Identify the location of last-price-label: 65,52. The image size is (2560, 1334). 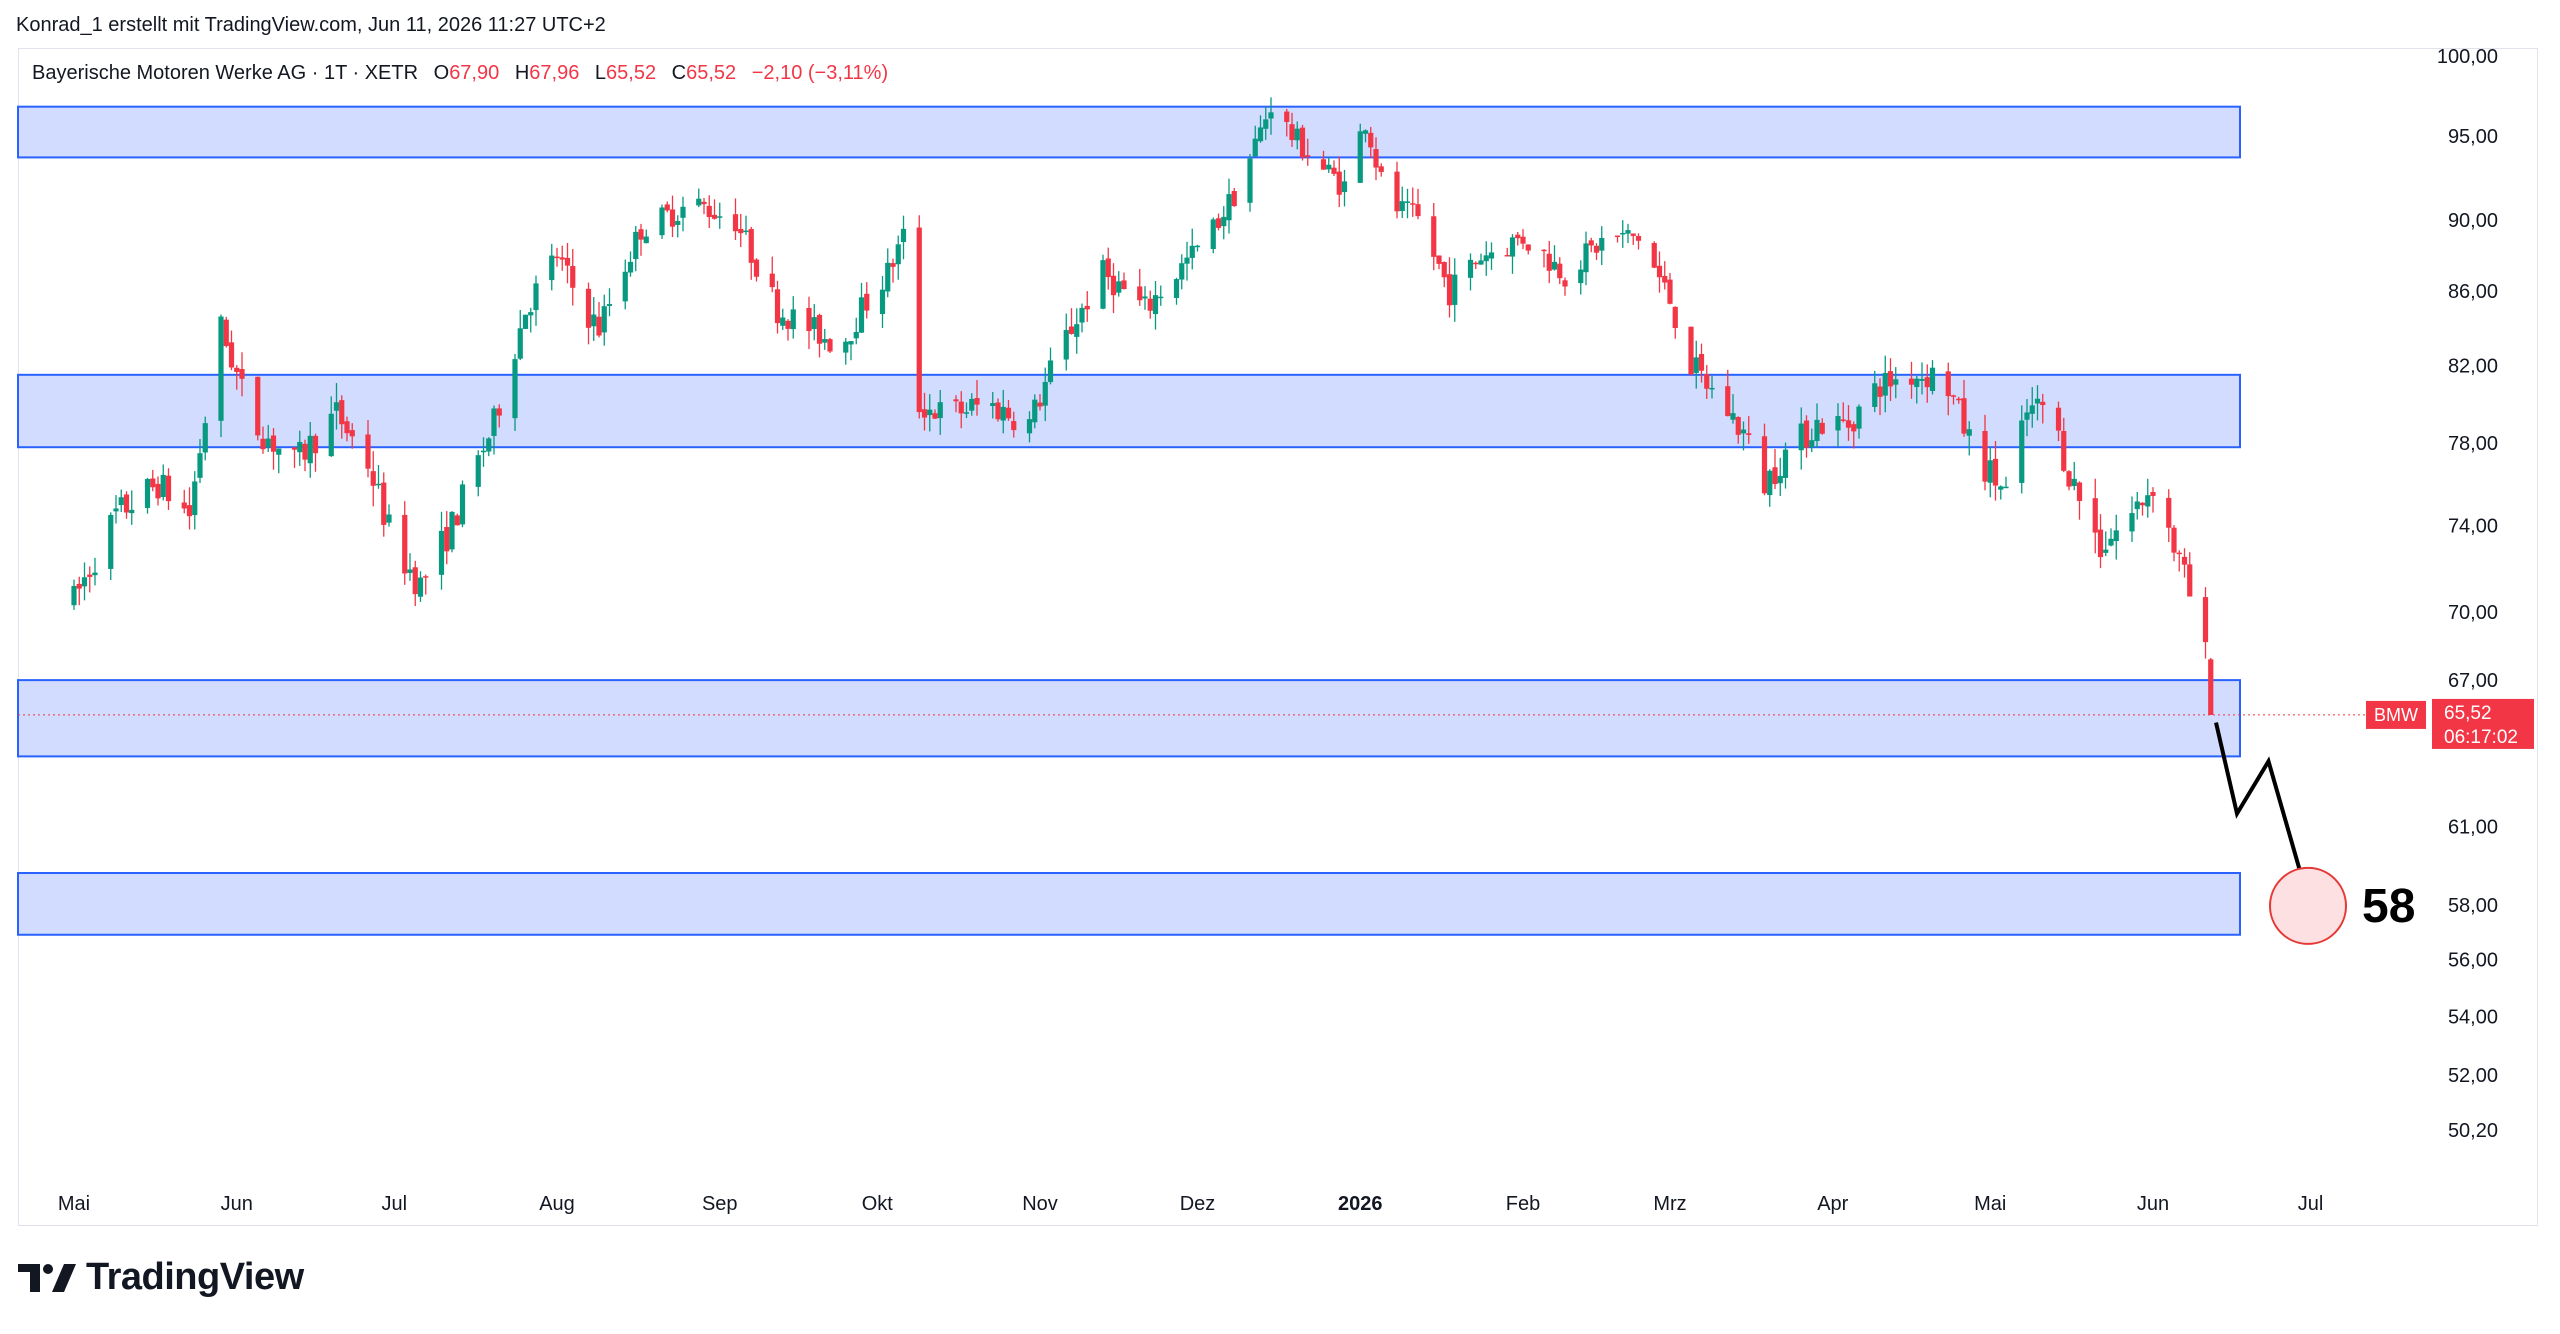
(2468, 713).